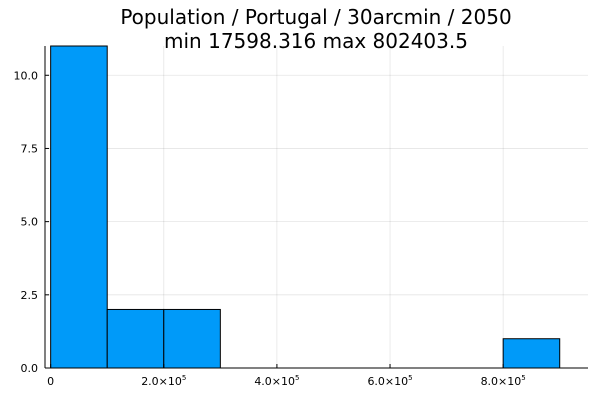 The image size is (600, 400). I want to click on y-tick-label: 2.5, so click(30, 295).